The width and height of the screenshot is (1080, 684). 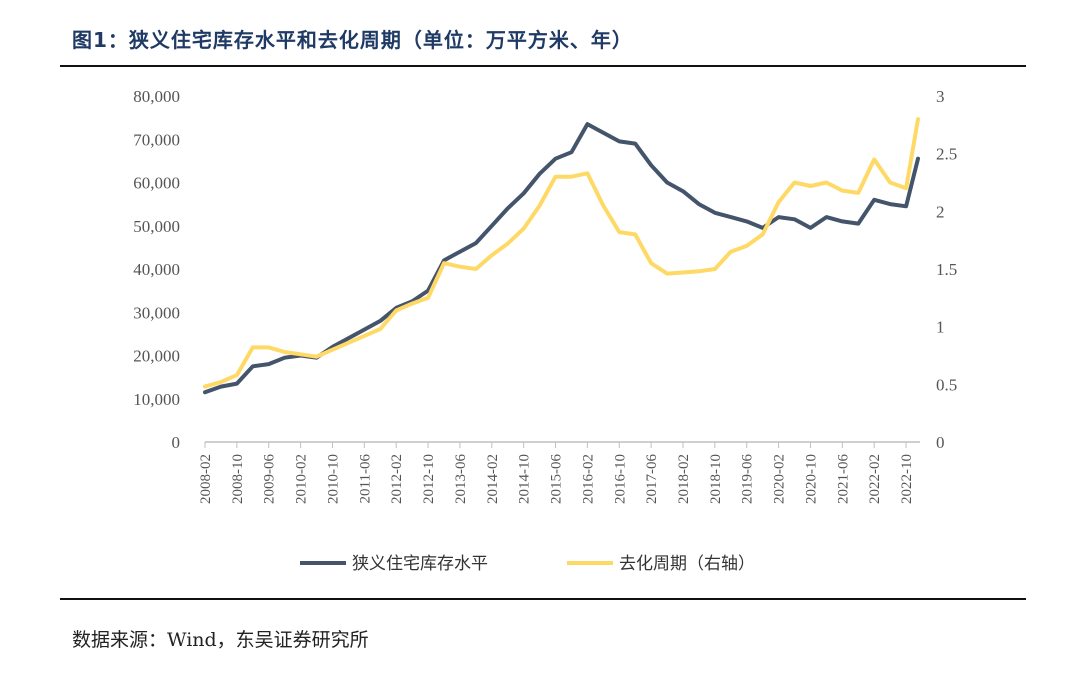 What do you see at coordinates (220, 640) in the screenshot?
I see `source-note: 数据来源：Wind，东吴证券研究所` at bounding box center [220, 640].